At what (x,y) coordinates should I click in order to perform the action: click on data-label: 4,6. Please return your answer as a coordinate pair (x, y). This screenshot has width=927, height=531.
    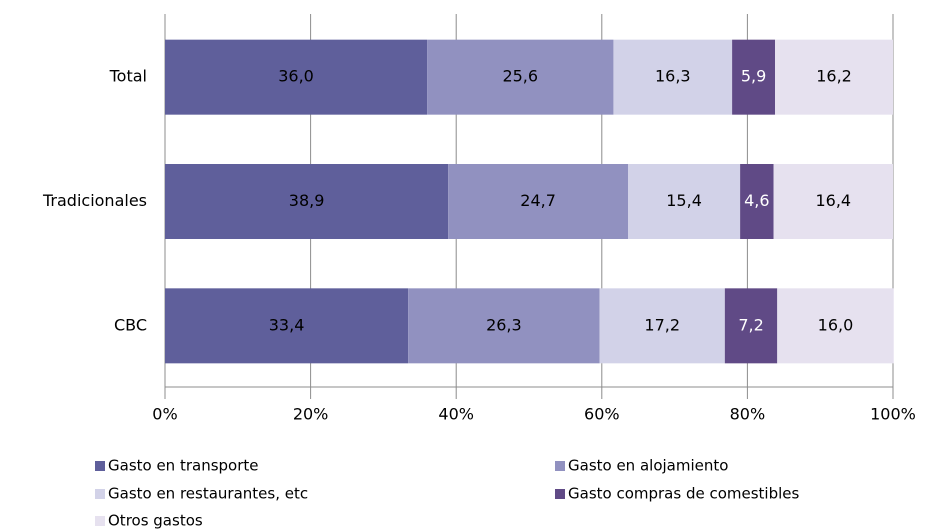
    Looking at the image, I should click on (756, 200).